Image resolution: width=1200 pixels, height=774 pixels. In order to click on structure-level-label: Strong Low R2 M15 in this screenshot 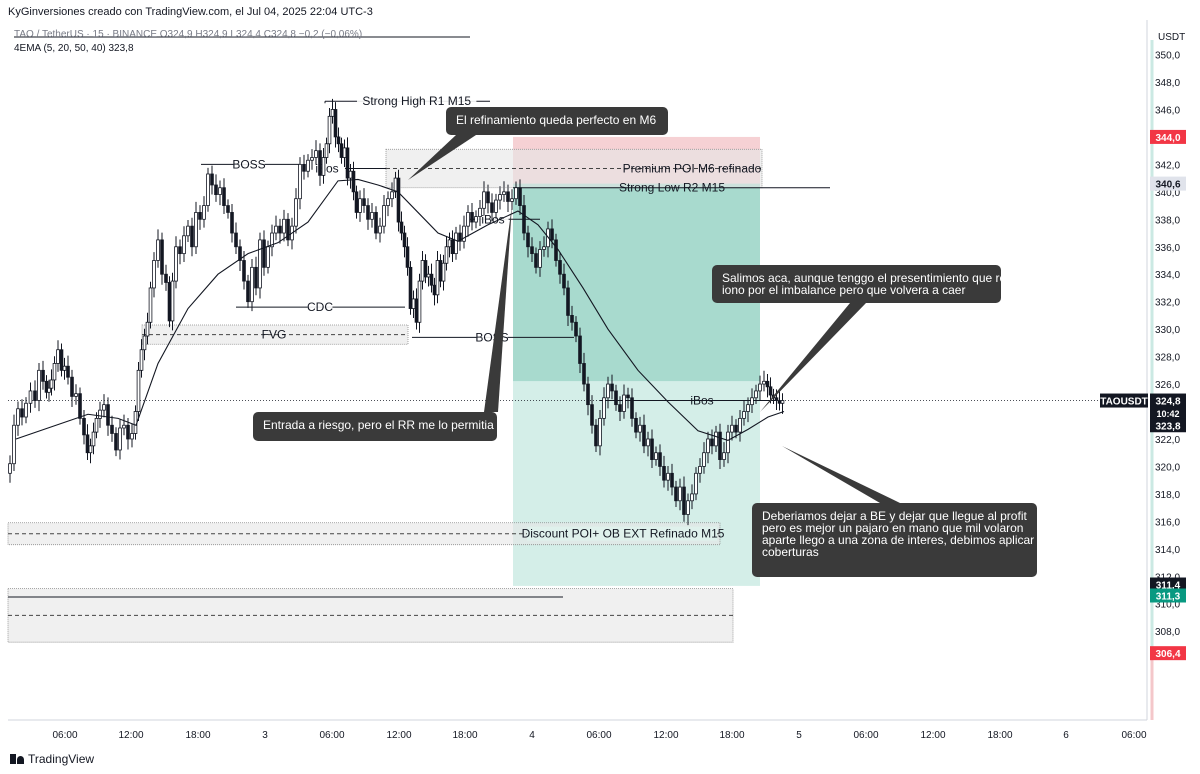, I will do `click(672, 188)`.